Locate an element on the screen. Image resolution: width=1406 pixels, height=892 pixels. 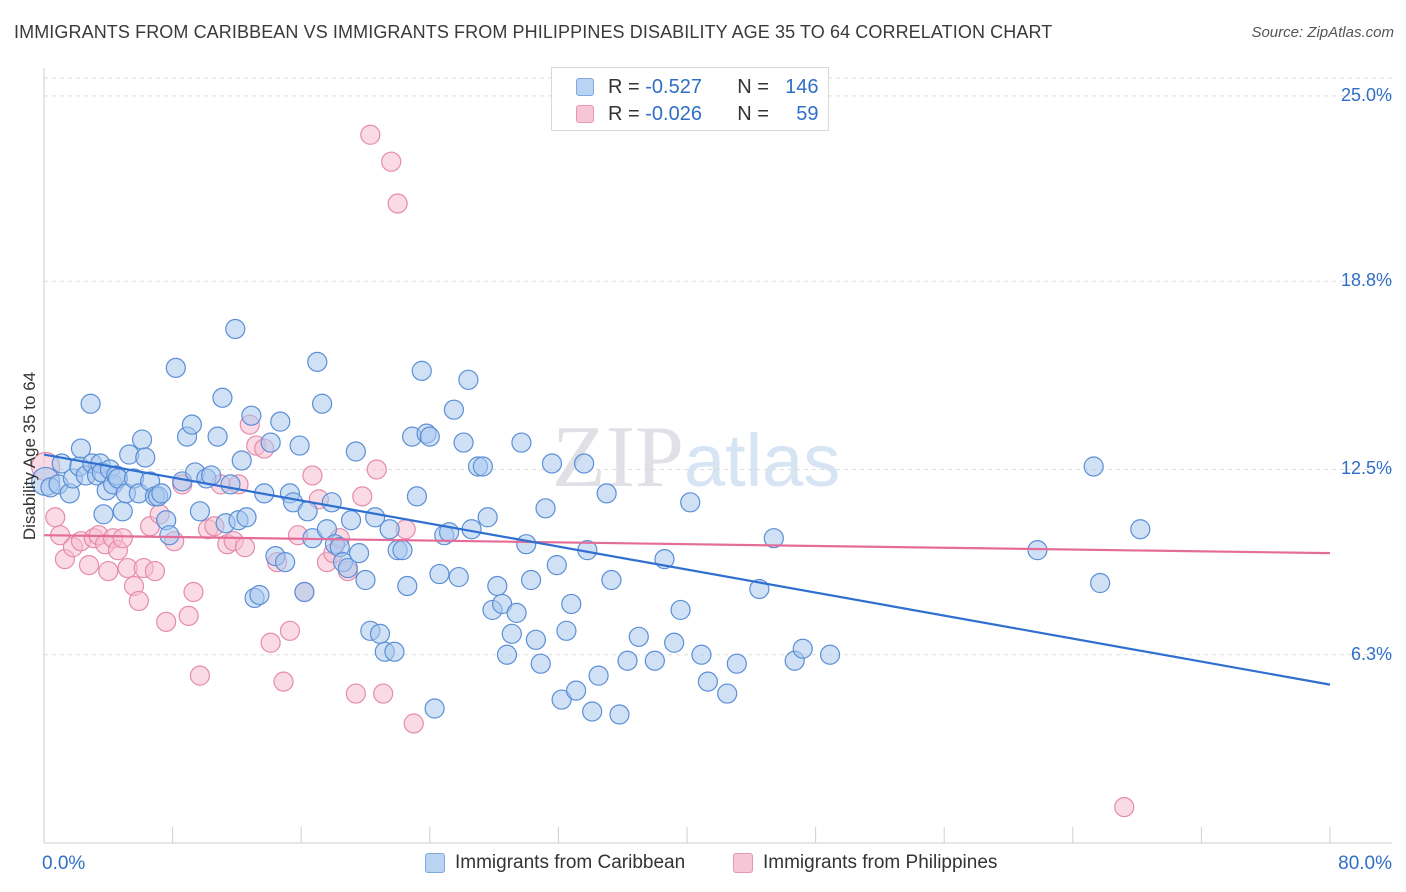
legend-r-value-caribbean: -0.527 is located at coordinates (673, 86).